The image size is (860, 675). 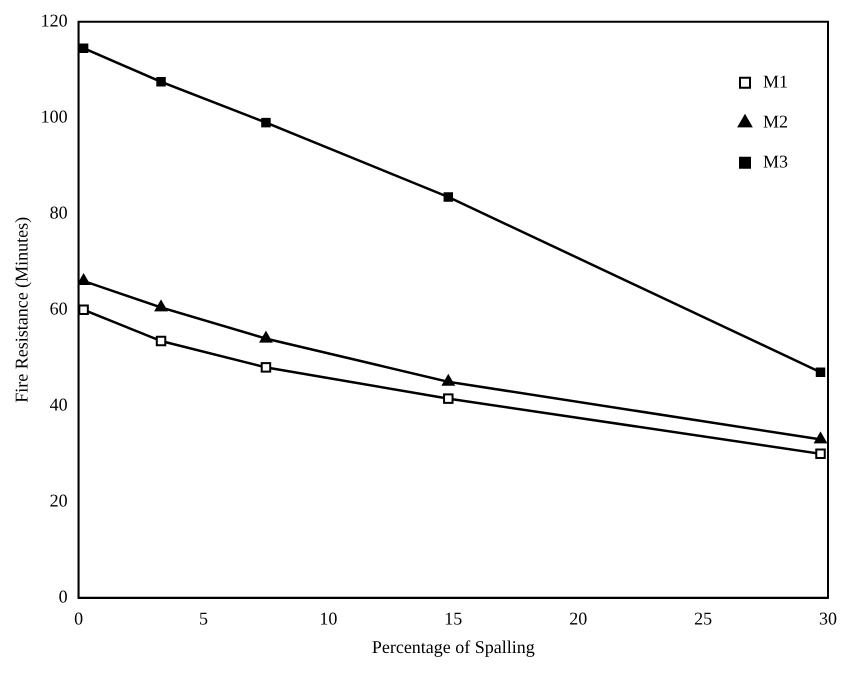 What do you see at coordinates (578, 618) in the screenshot?
I see `x-tick-label: 20` at bounding box center [578, 618].